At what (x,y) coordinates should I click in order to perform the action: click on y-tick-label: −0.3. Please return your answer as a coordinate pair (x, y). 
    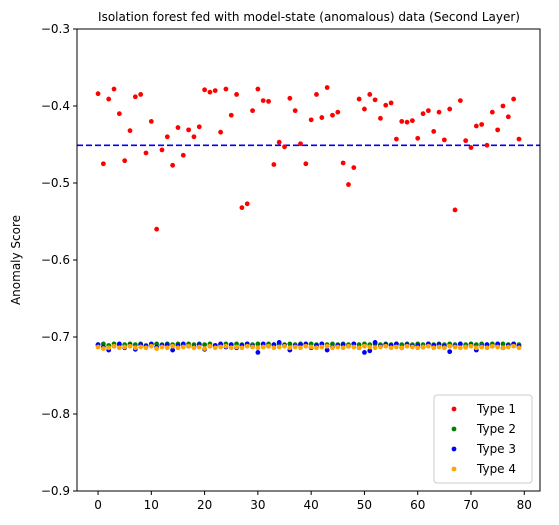
    Looking at the image, I should click on (55, 29).